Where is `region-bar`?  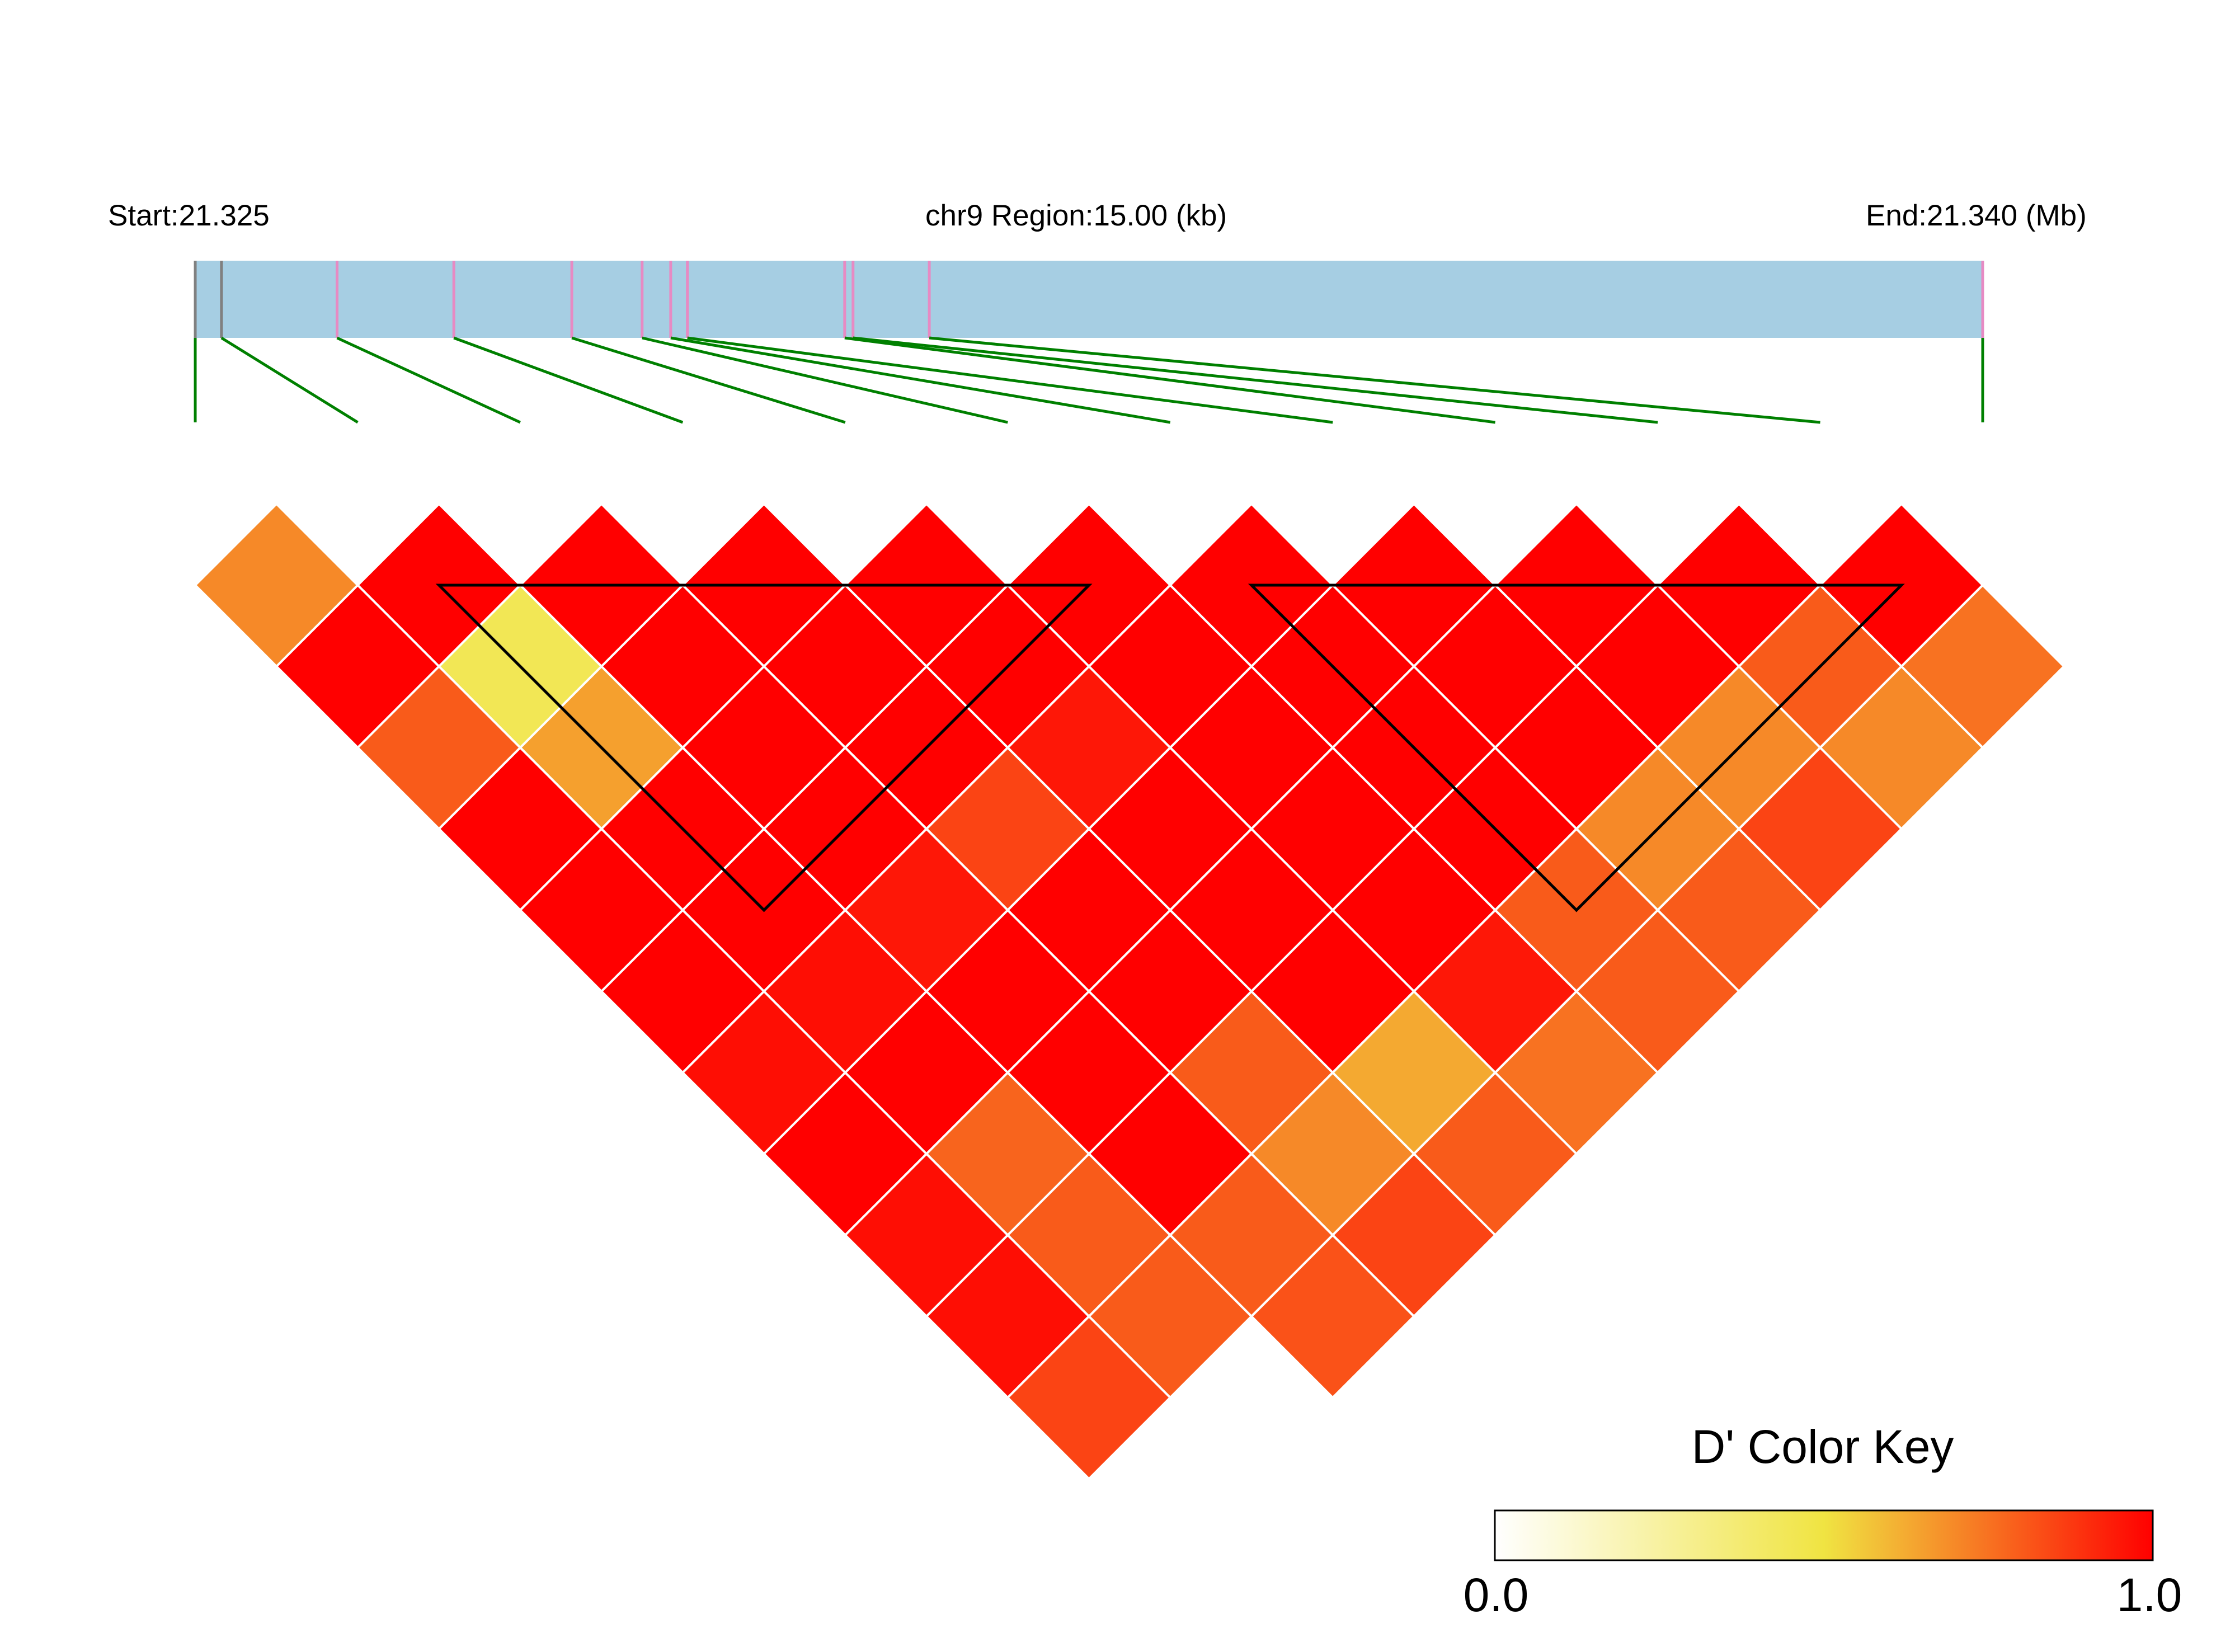 region-bar is located at coordinates (1089, 300).